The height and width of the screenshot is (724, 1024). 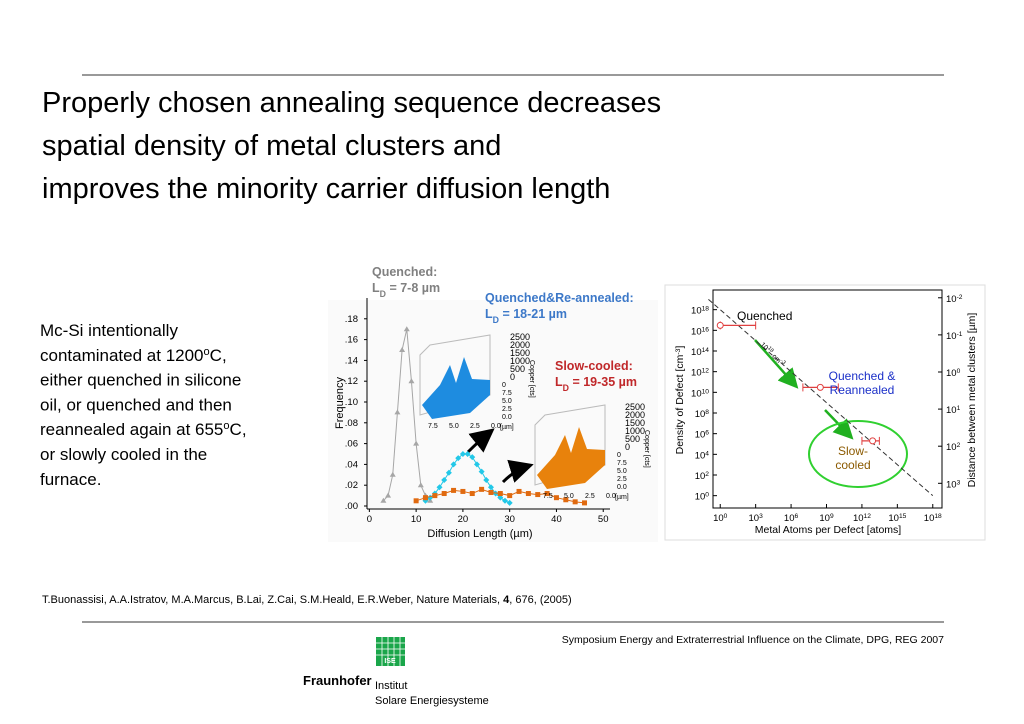 I want to click on inset-x-tick: 7.5, so click(x=548, y=496).